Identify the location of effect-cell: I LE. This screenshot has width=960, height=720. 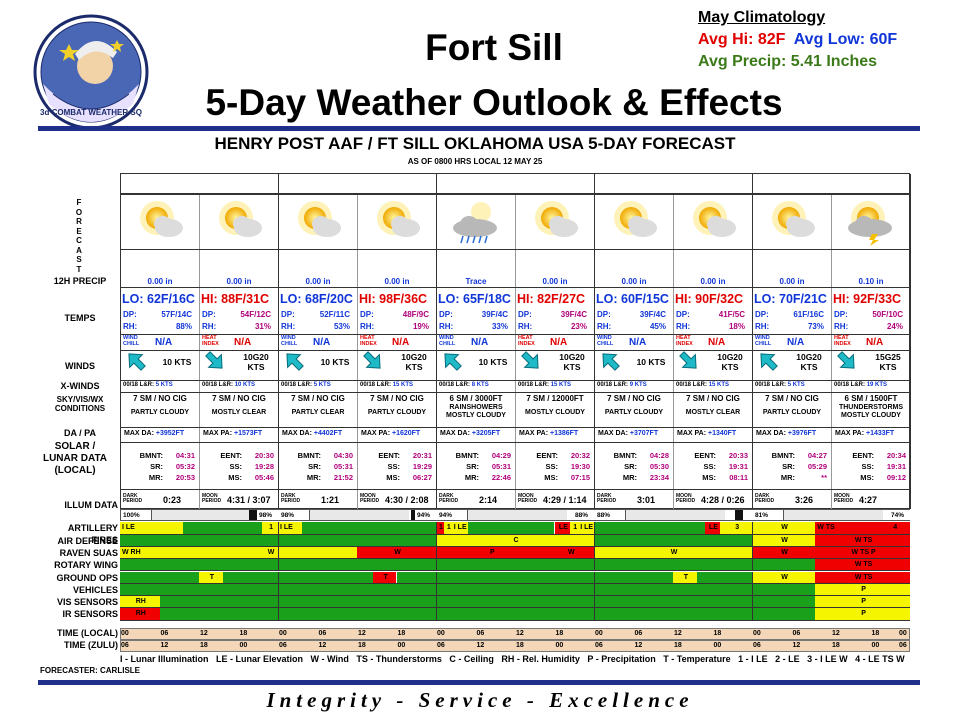
(586, 528).